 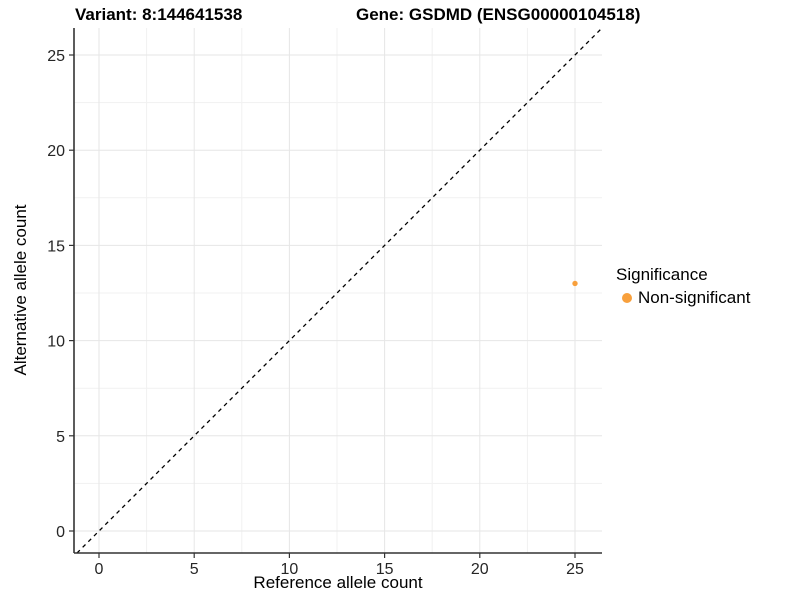 What do you see at coordinates (60, 437) in the screenshot?
I see `y-tick-label: 5` at bounding box center [60, 437].